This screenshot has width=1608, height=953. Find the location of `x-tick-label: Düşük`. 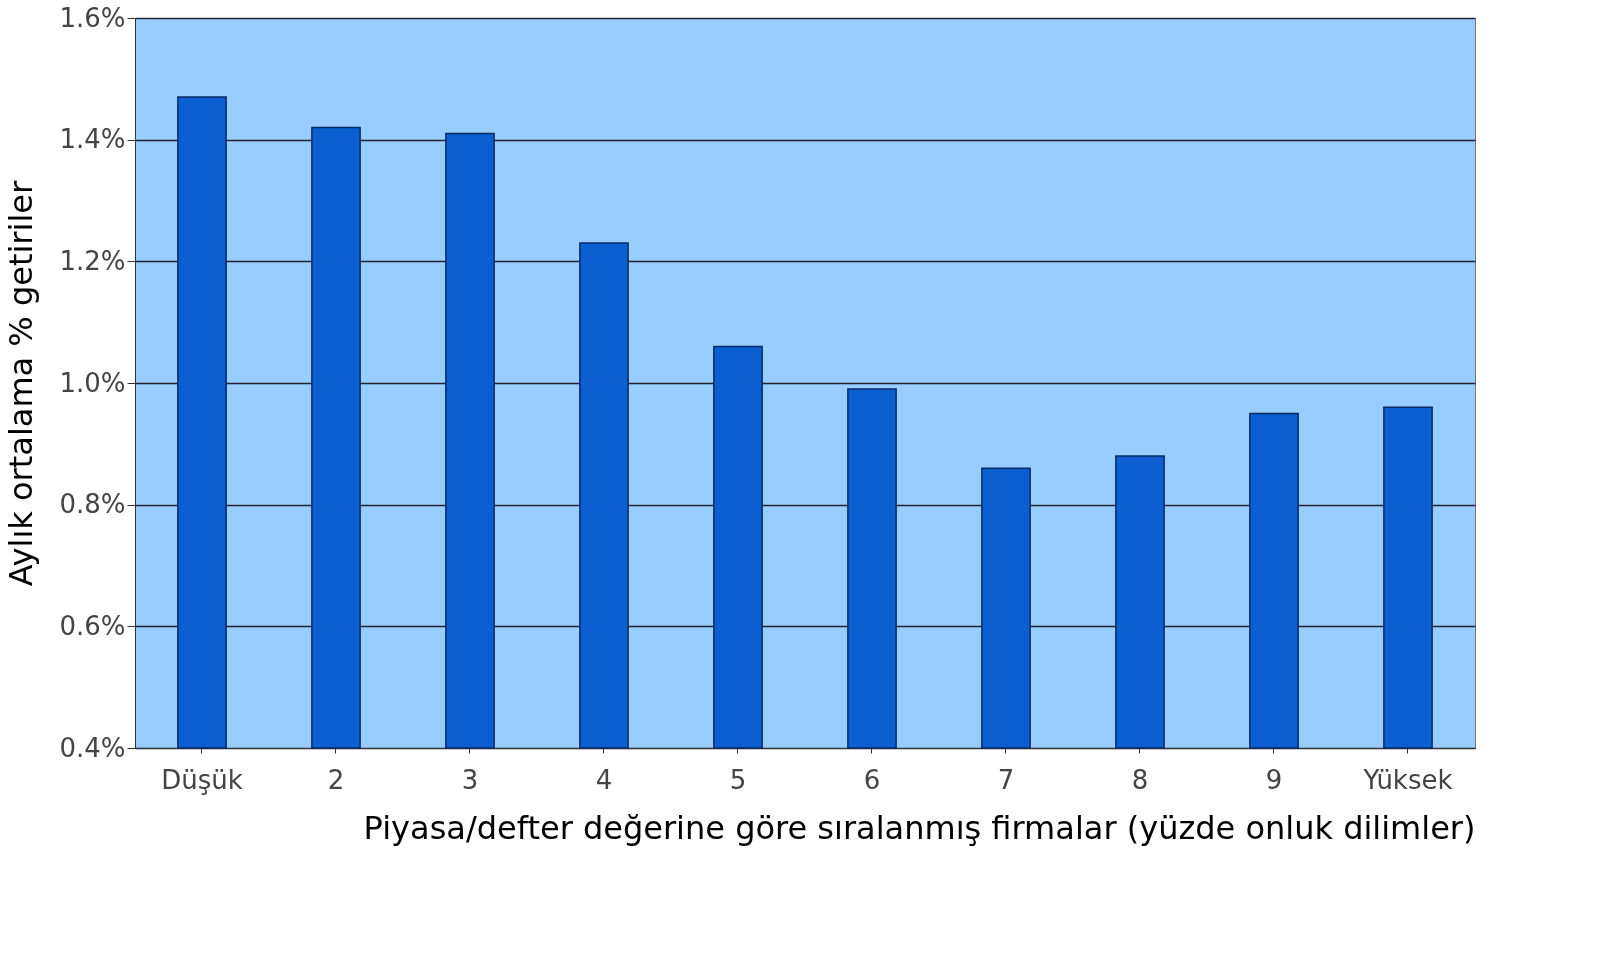

x-tick-label: Düşük is located at coordinates (202, 779).